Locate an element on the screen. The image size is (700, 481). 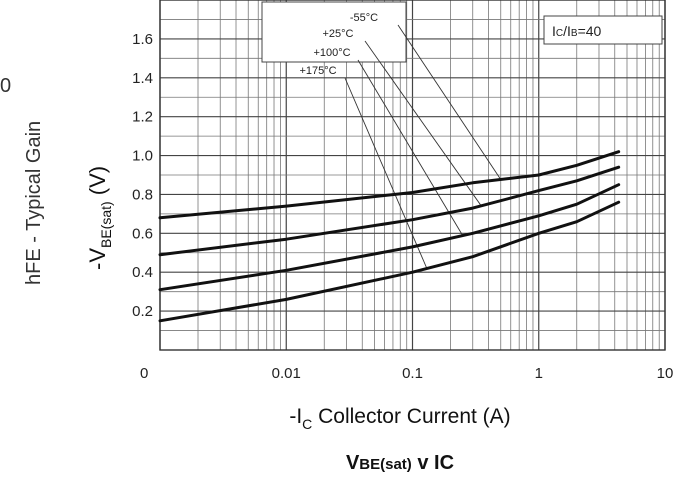
y-tick-label: 0.2 is located at coordinates (142, 311).